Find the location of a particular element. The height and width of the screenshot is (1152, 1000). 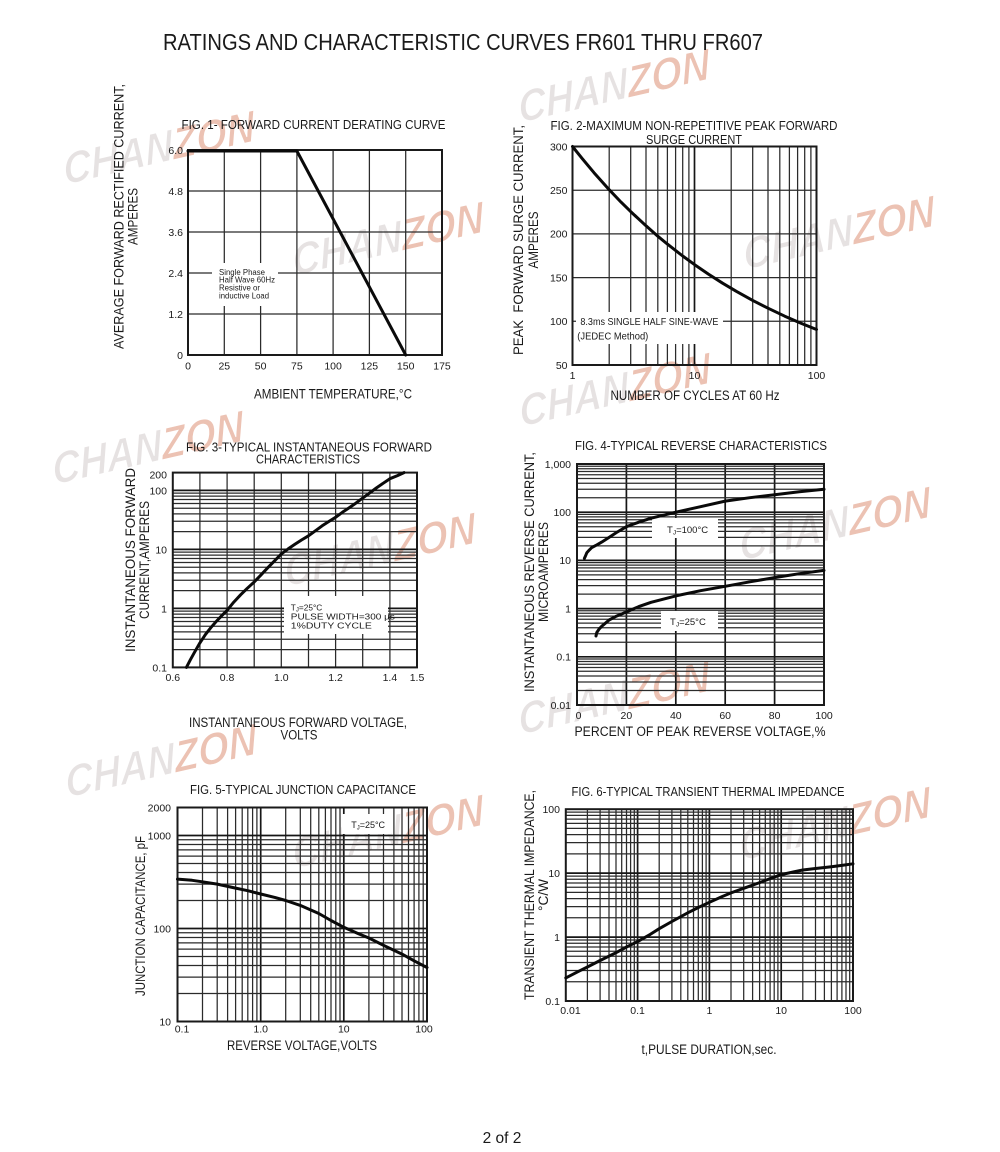

svg-text: 75 is located at coordinates (297, 367).